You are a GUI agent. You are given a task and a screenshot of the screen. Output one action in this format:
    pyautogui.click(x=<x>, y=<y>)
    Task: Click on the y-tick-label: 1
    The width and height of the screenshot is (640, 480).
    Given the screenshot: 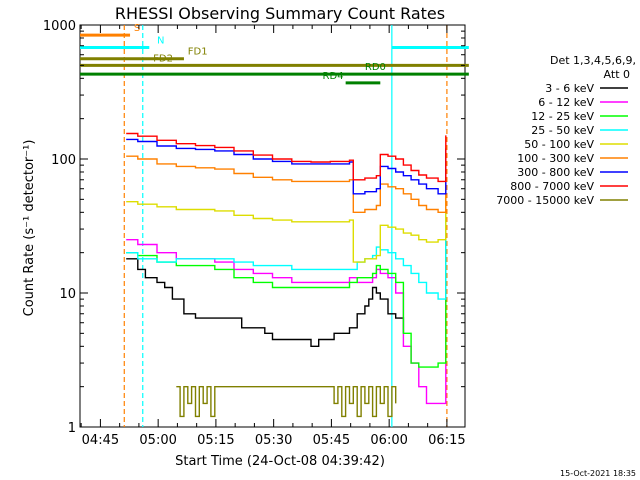 What is the action you would take?
    pyautogui.click(x=72, y=428)
    